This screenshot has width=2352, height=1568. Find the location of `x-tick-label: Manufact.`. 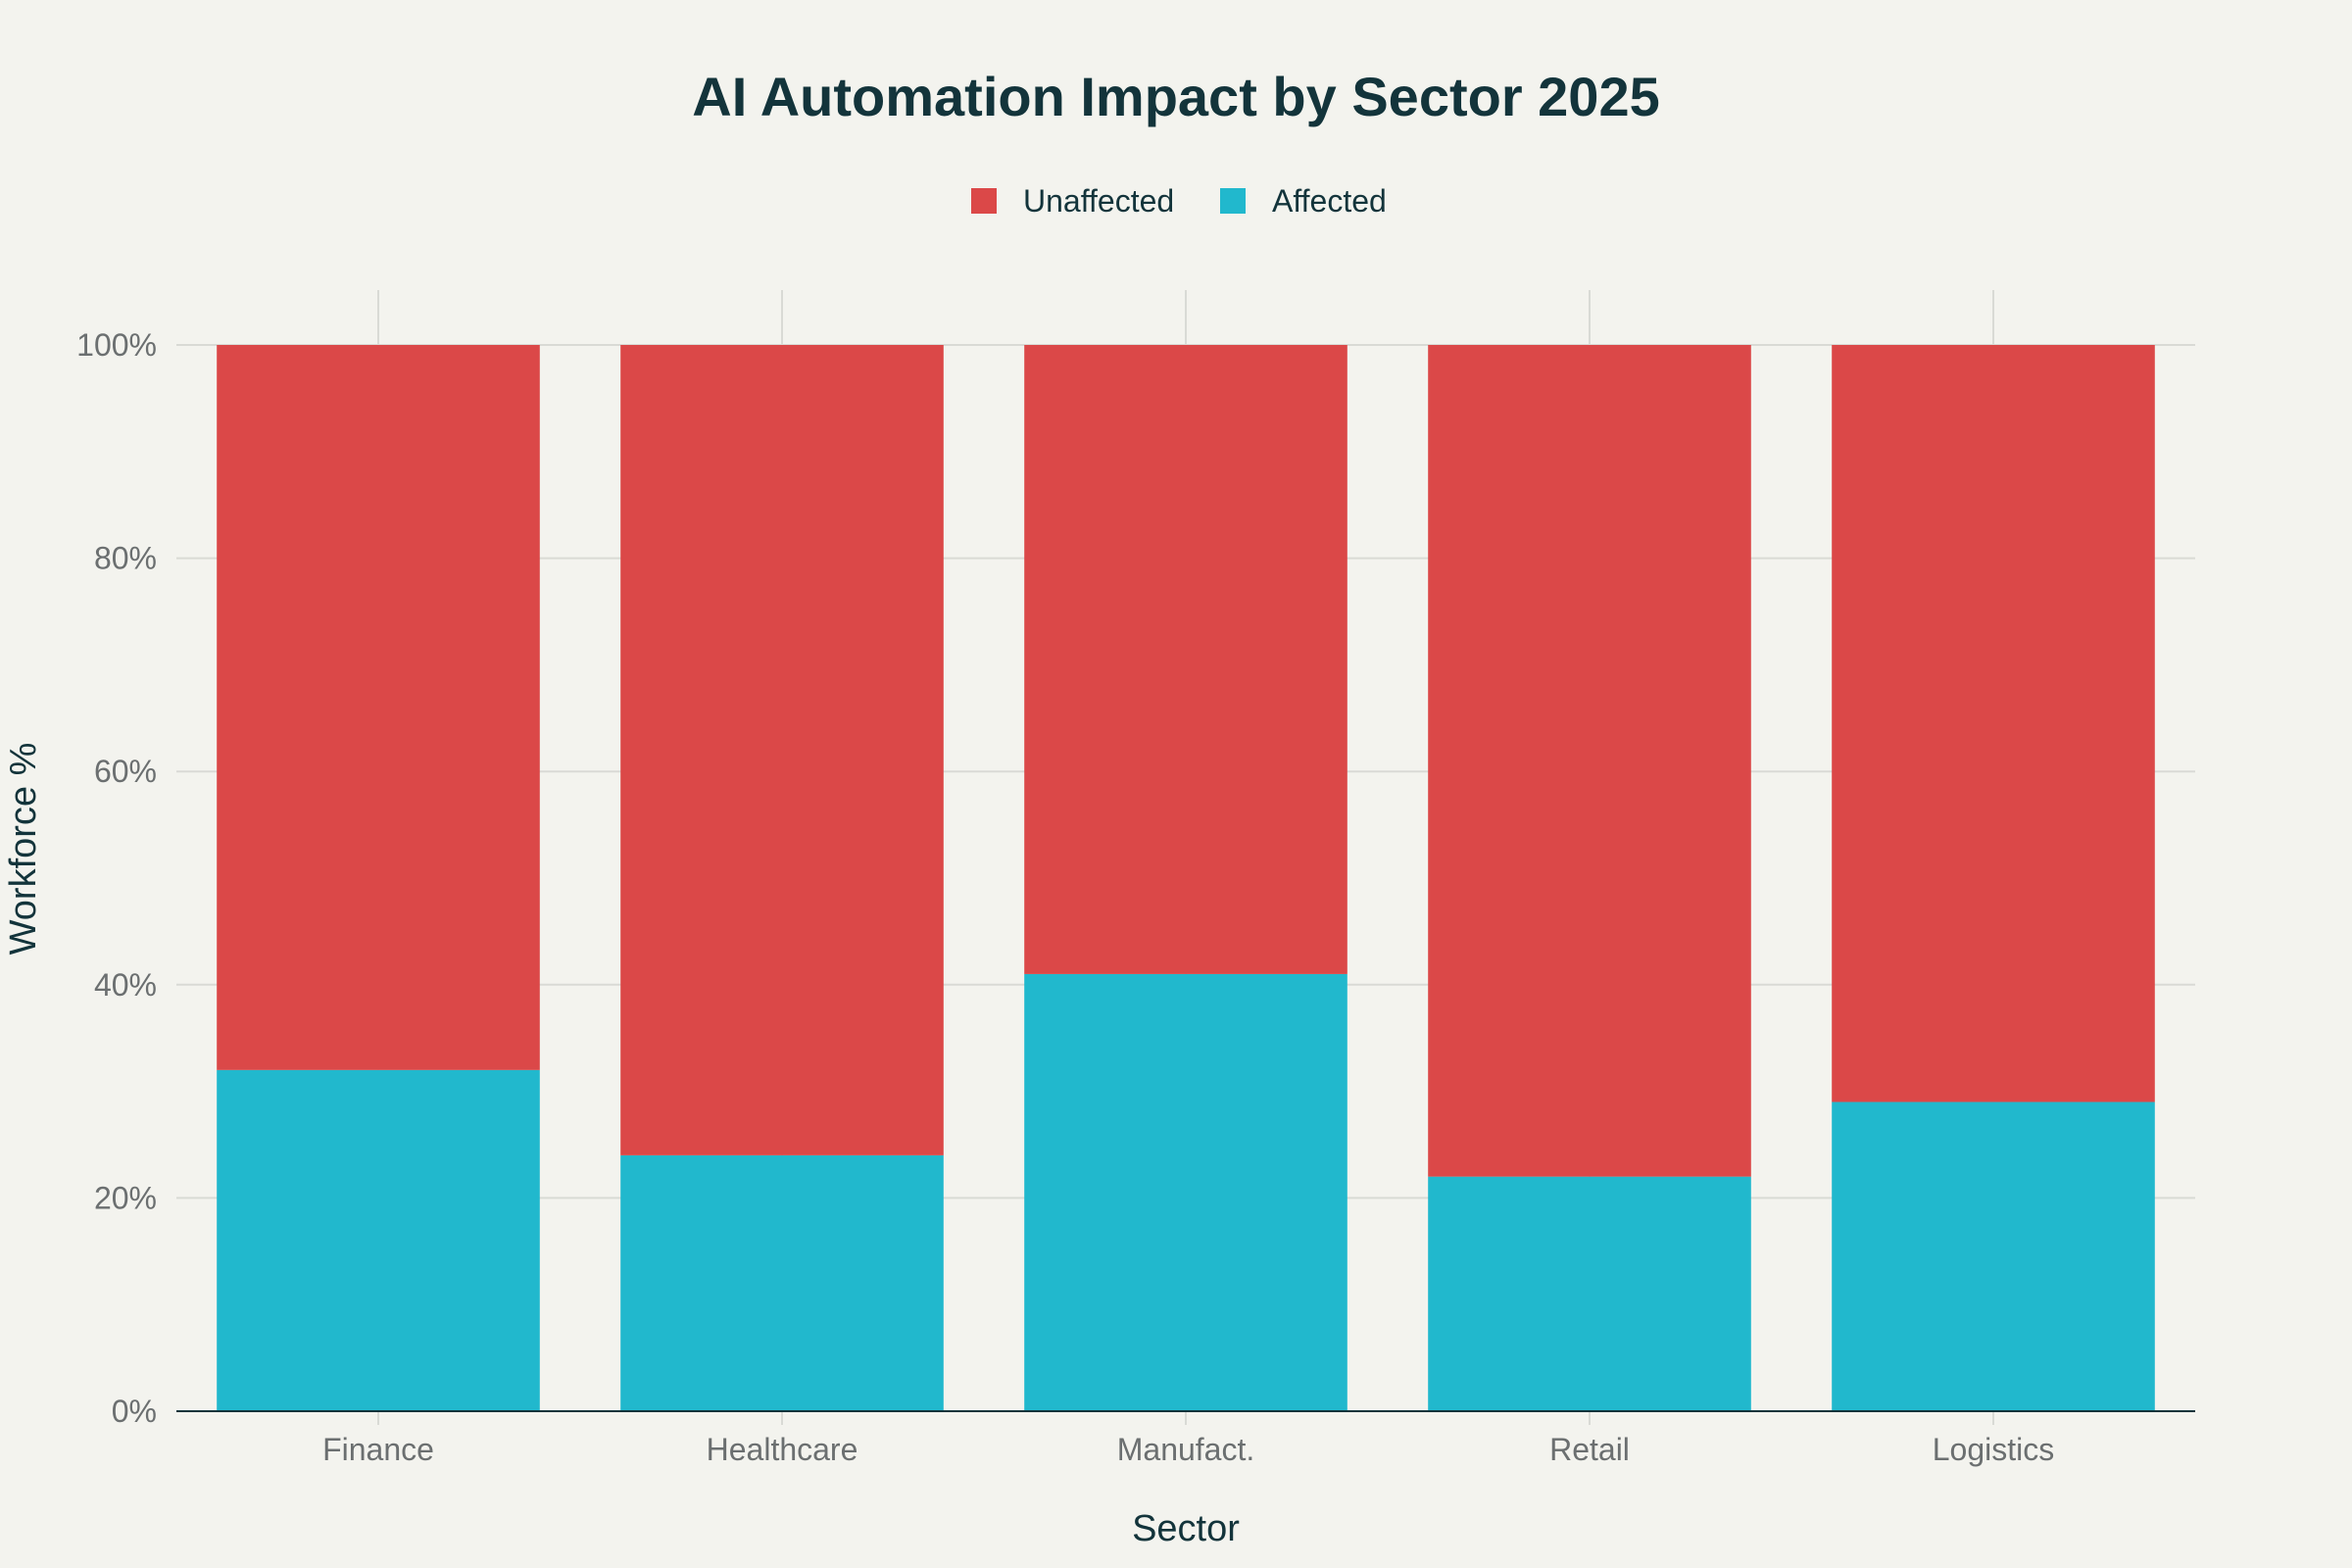

x-tick-label: Manufact. is located at coordinates (1186, 1449).